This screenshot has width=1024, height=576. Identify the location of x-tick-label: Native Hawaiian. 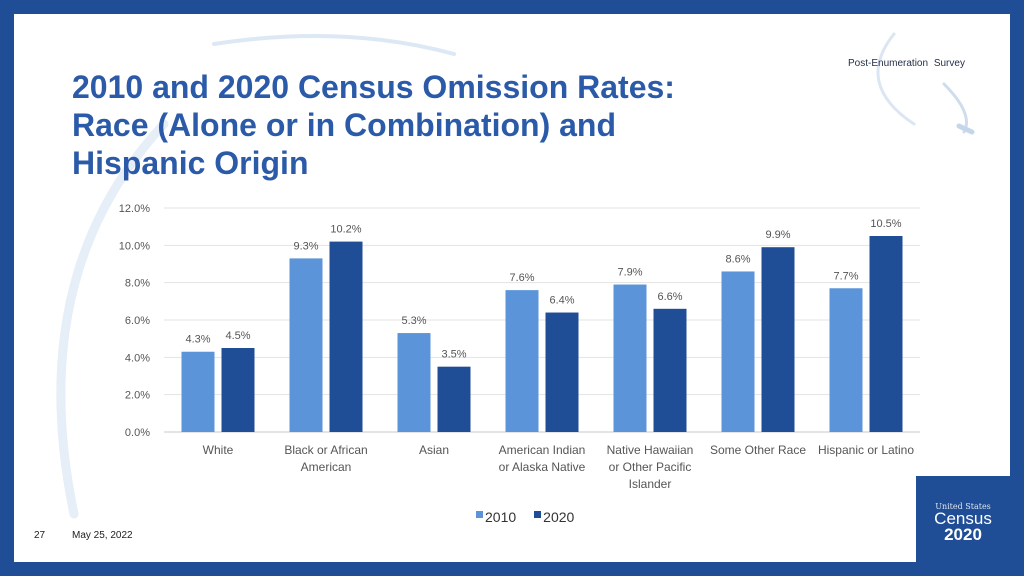
(650, 450).